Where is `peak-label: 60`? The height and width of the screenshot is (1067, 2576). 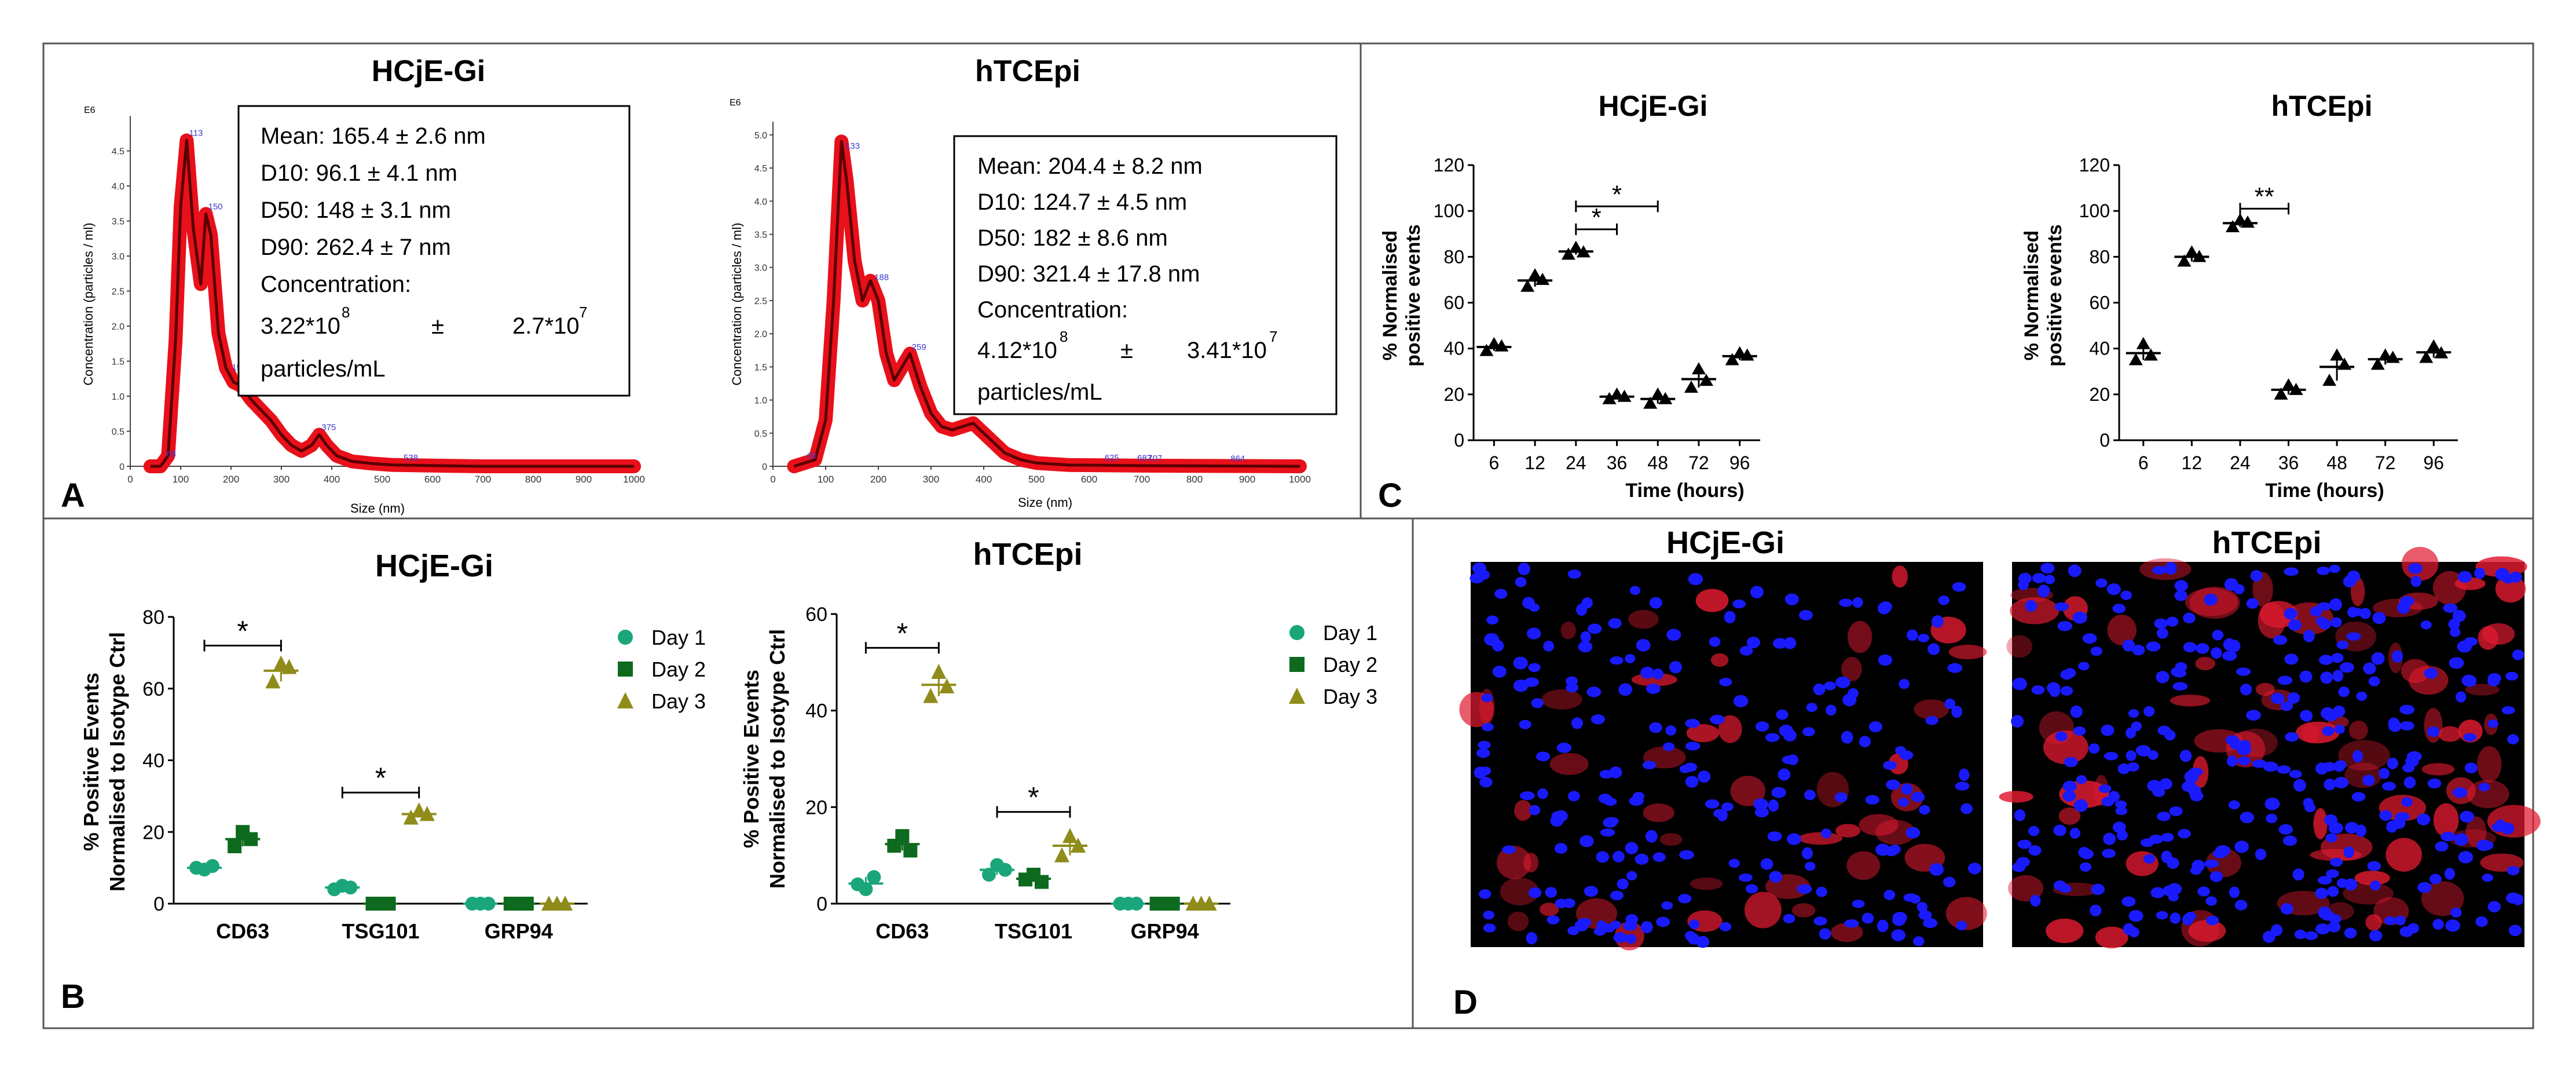 peak-label: 60 is located at coordinates (812, 456).